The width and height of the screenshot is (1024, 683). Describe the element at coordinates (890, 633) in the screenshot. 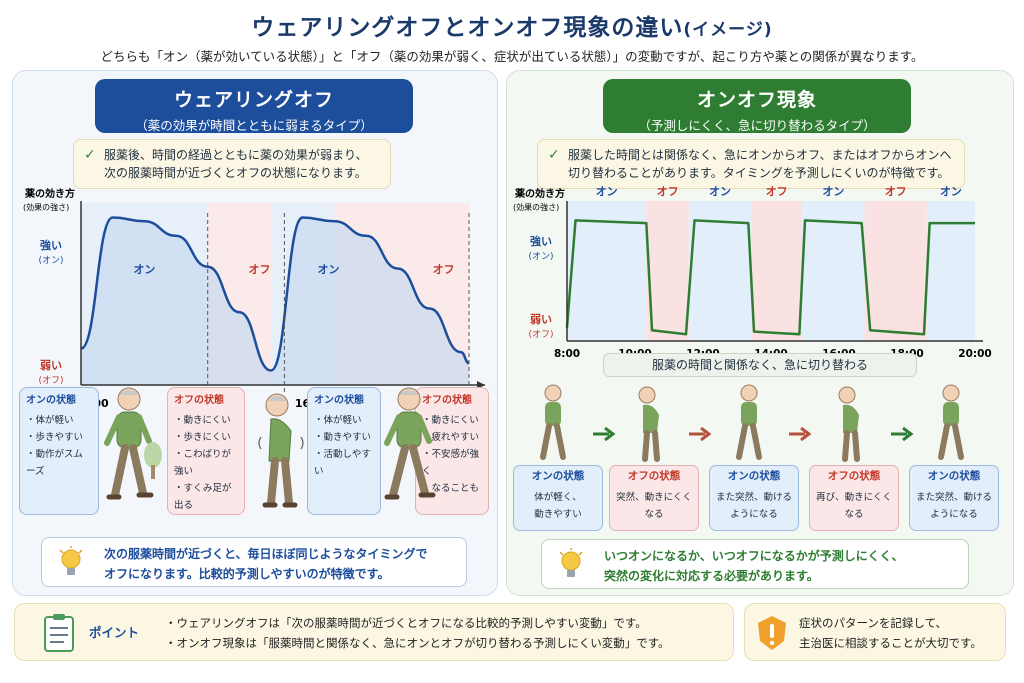

I see `advice-text: 症状のパターンを記録して、 主治医に相談することが大切です。` at that location.